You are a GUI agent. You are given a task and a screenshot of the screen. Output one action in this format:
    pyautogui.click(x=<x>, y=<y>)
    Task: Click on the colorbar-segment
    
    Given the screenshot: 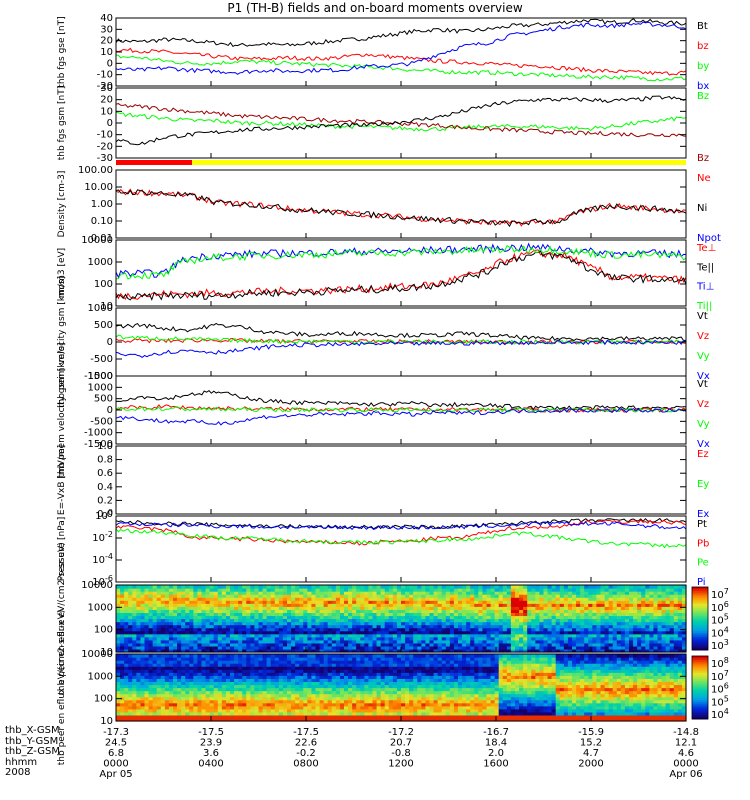 What is the action you would take?
    pyautogui.click(x=700, y=641)
    